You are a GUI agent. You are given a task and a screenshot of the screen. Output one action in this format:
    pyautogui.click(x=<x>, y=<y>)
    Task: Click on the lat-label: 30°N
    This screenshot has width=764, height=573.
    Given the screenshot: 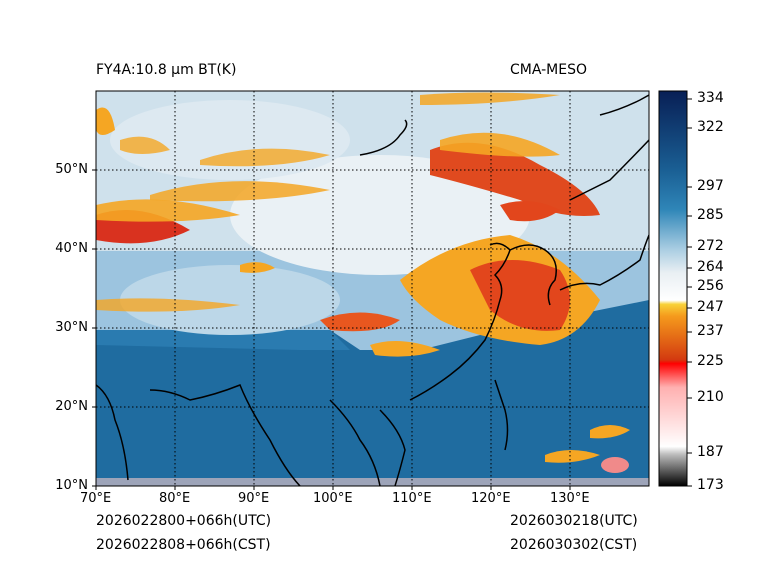 What is the action you would take?
    pyautogui.click(x=71, y=327)
    